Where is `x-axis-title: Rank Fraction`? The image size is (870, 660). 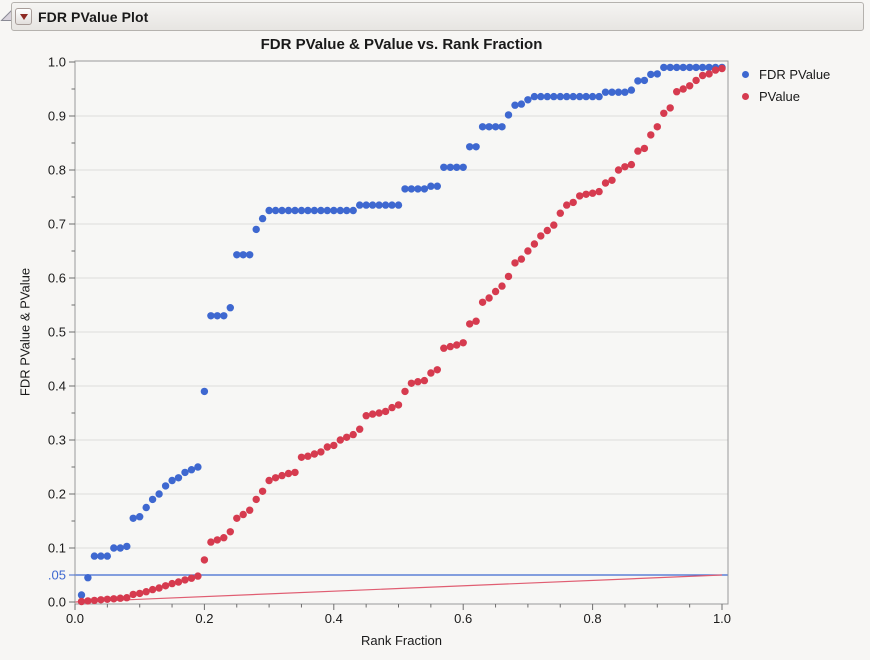
x-axis-title: Rank Fraction is located at coordinates (401, 640).